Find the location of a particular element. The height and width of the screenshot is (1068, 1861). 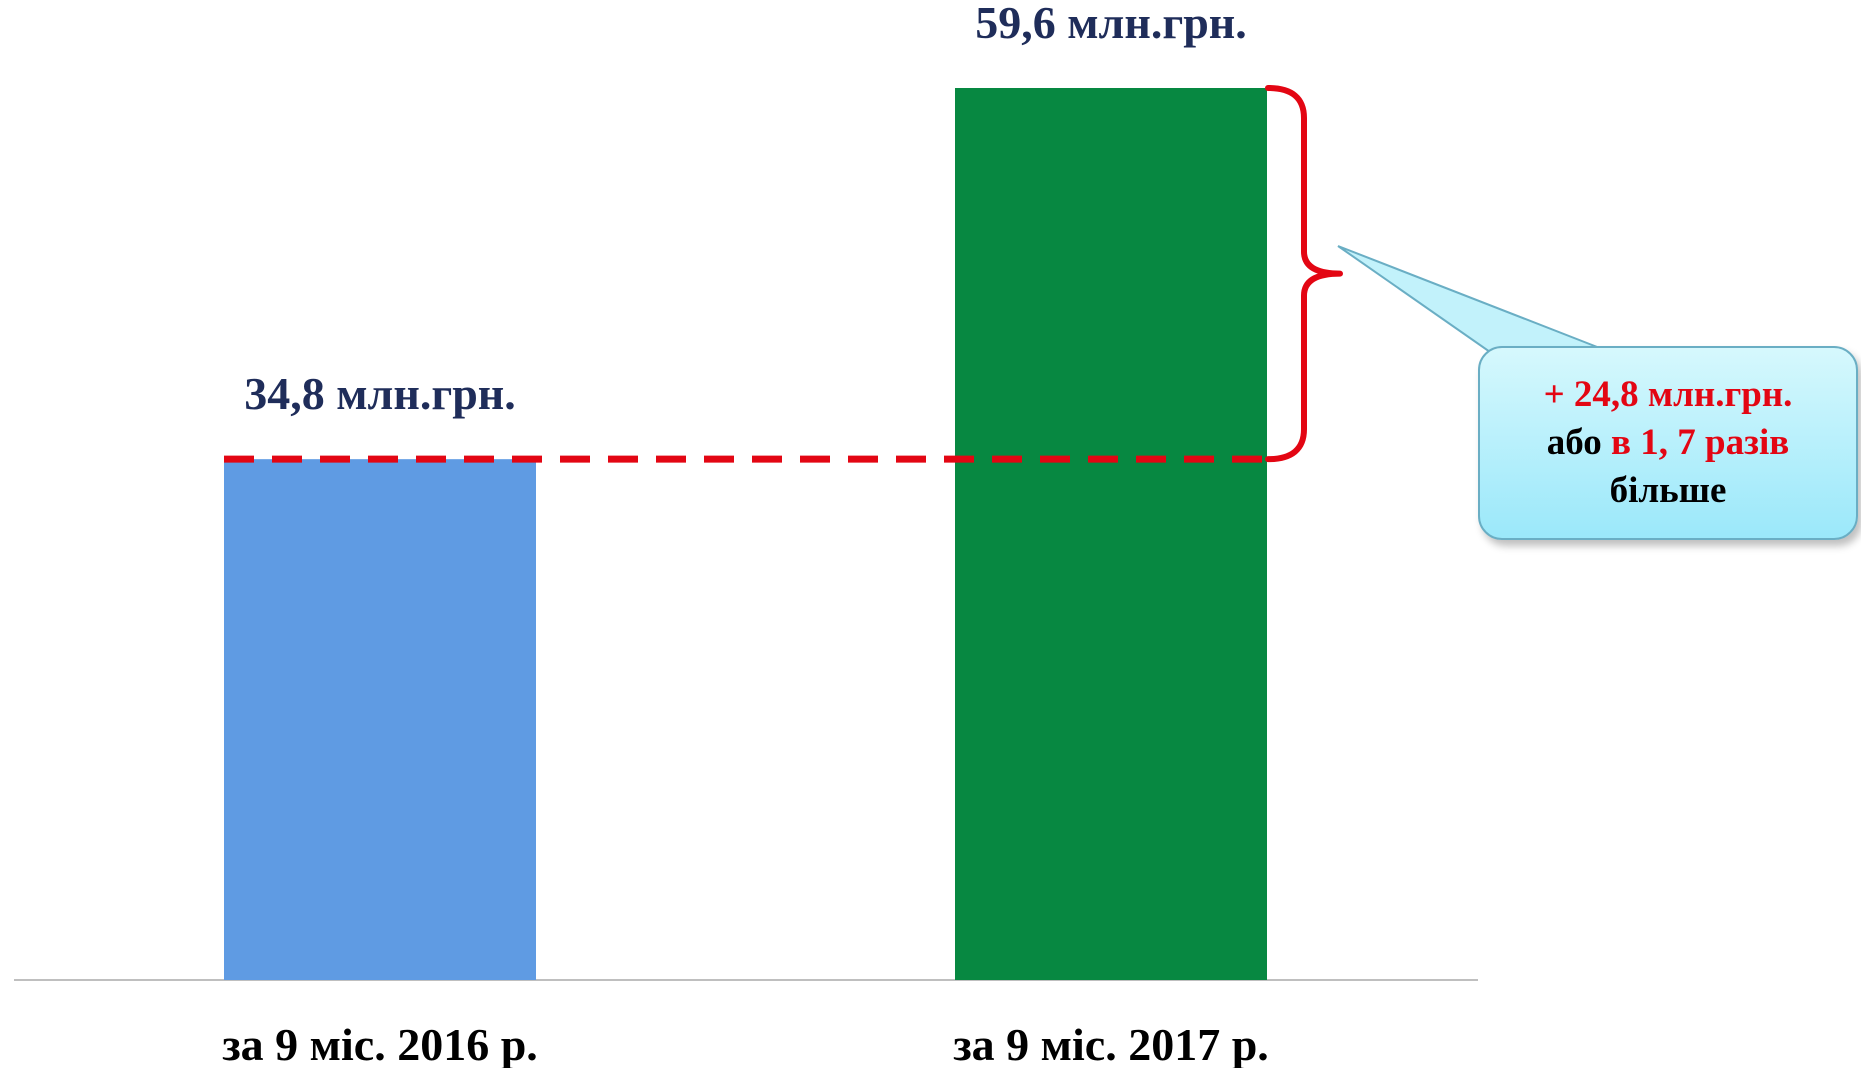

category-label-2017: за 9 міс. 2017 р. is located at coordinates (1111, 1043).